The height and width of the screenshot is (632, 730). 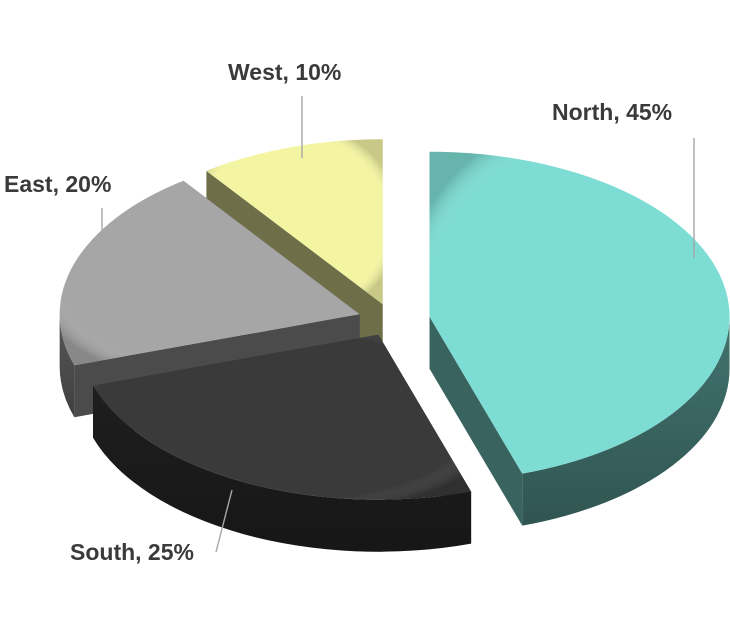 What do you see at coordinates (224, 521) in the screenshot?
I see `leader-line-south` at bounding box center [224, 521].